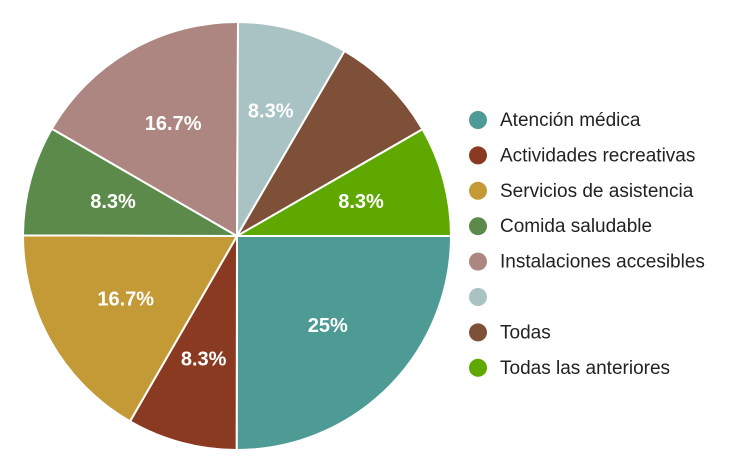  Describe the element at coordinates (525, 332) in the screenshot. I see `legend-label: Todas` at that location.